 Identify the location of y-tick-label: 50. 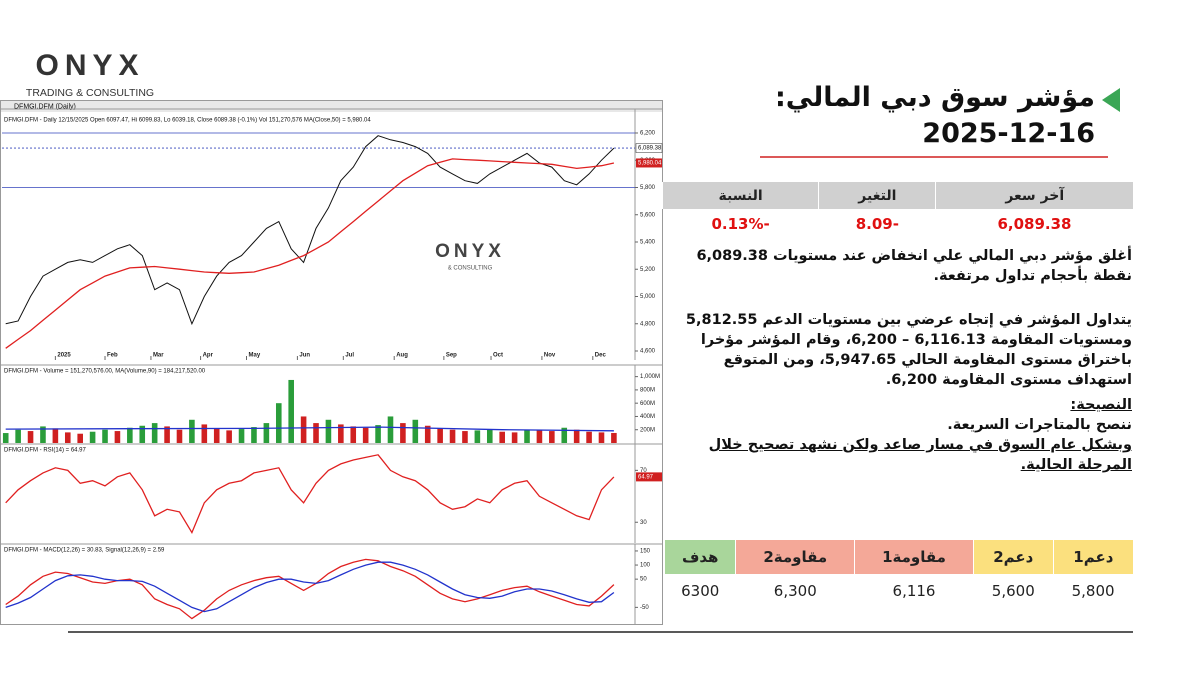
(643, 580).